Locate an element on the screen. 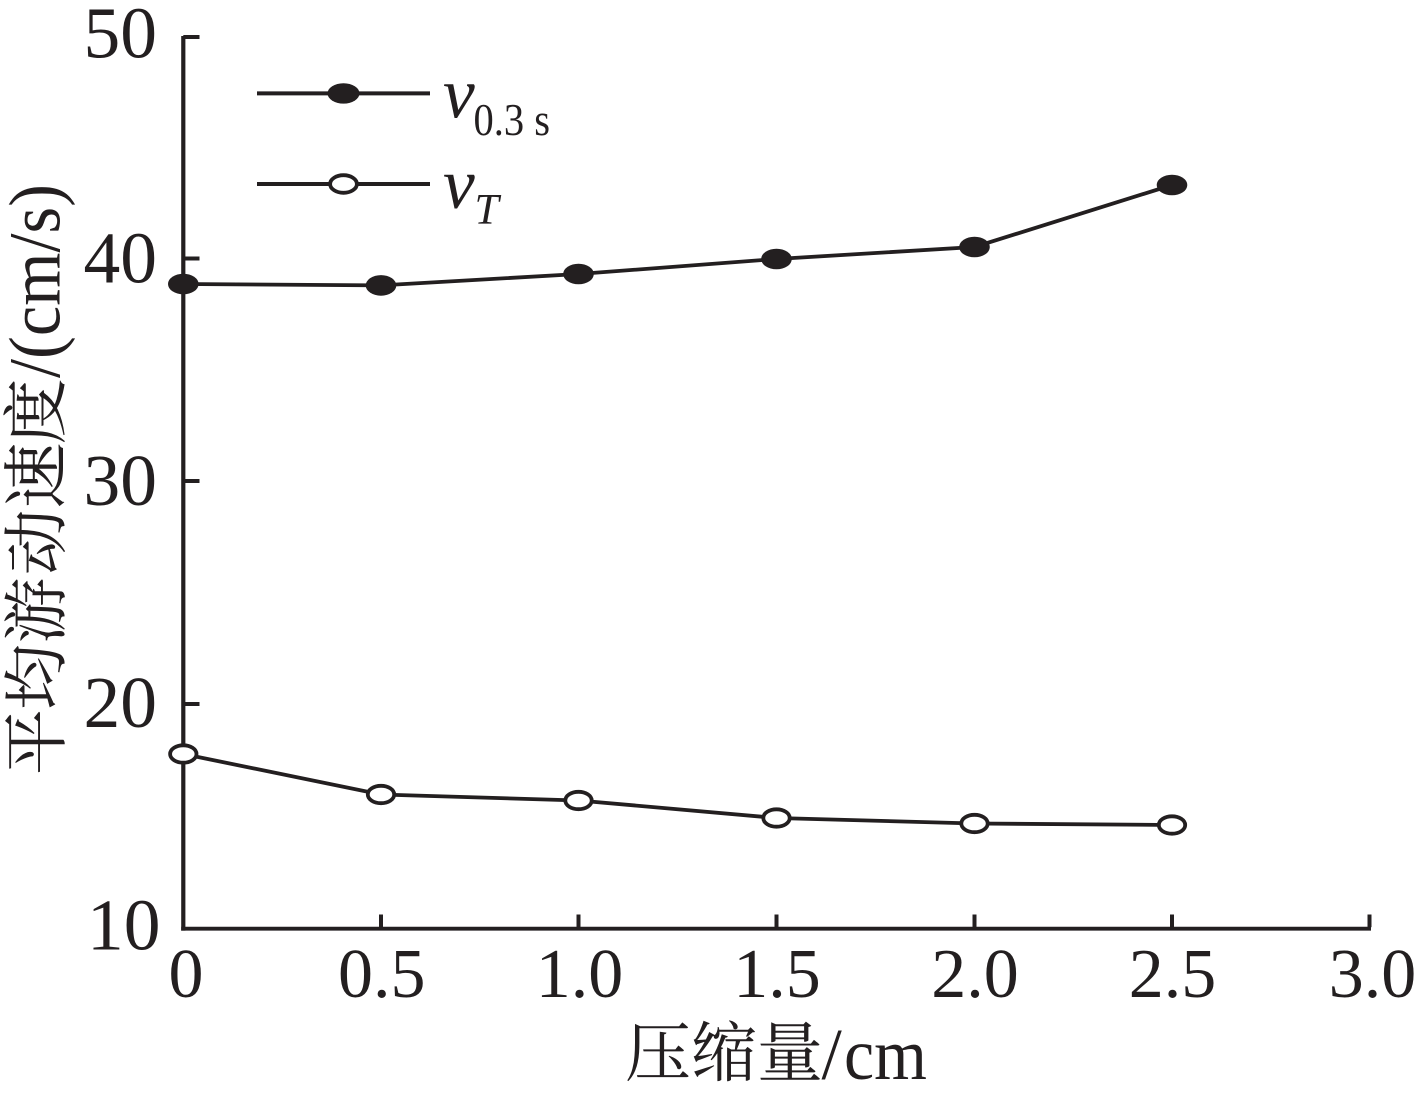  svg-text: /(cm/s) is located at coordinates (38, 281).